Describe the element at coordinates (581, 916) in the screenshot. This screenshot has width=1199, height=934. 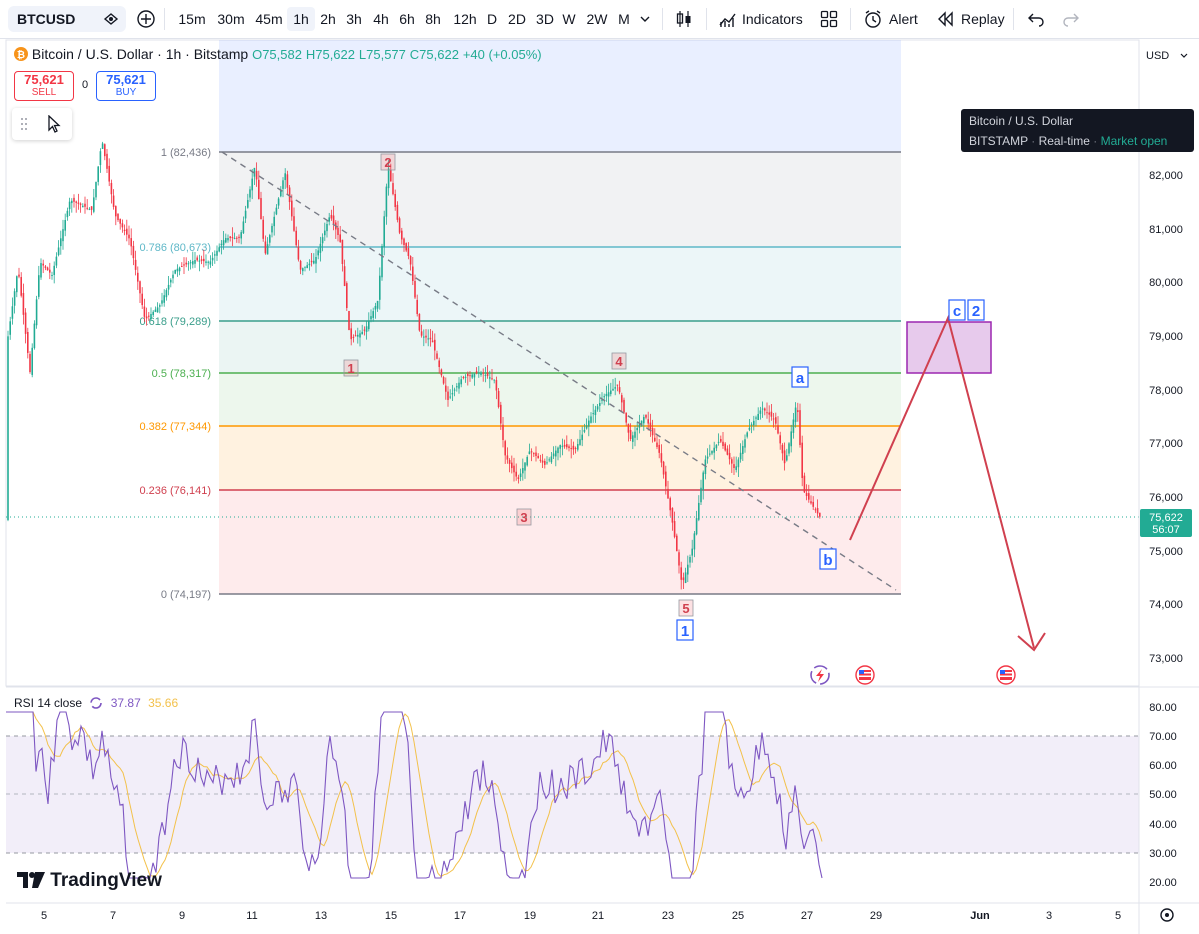
I see `time-axis: 5 7 9 11 13 15 17 19 21 23 25 27 29 Jun 3 5` at that location.